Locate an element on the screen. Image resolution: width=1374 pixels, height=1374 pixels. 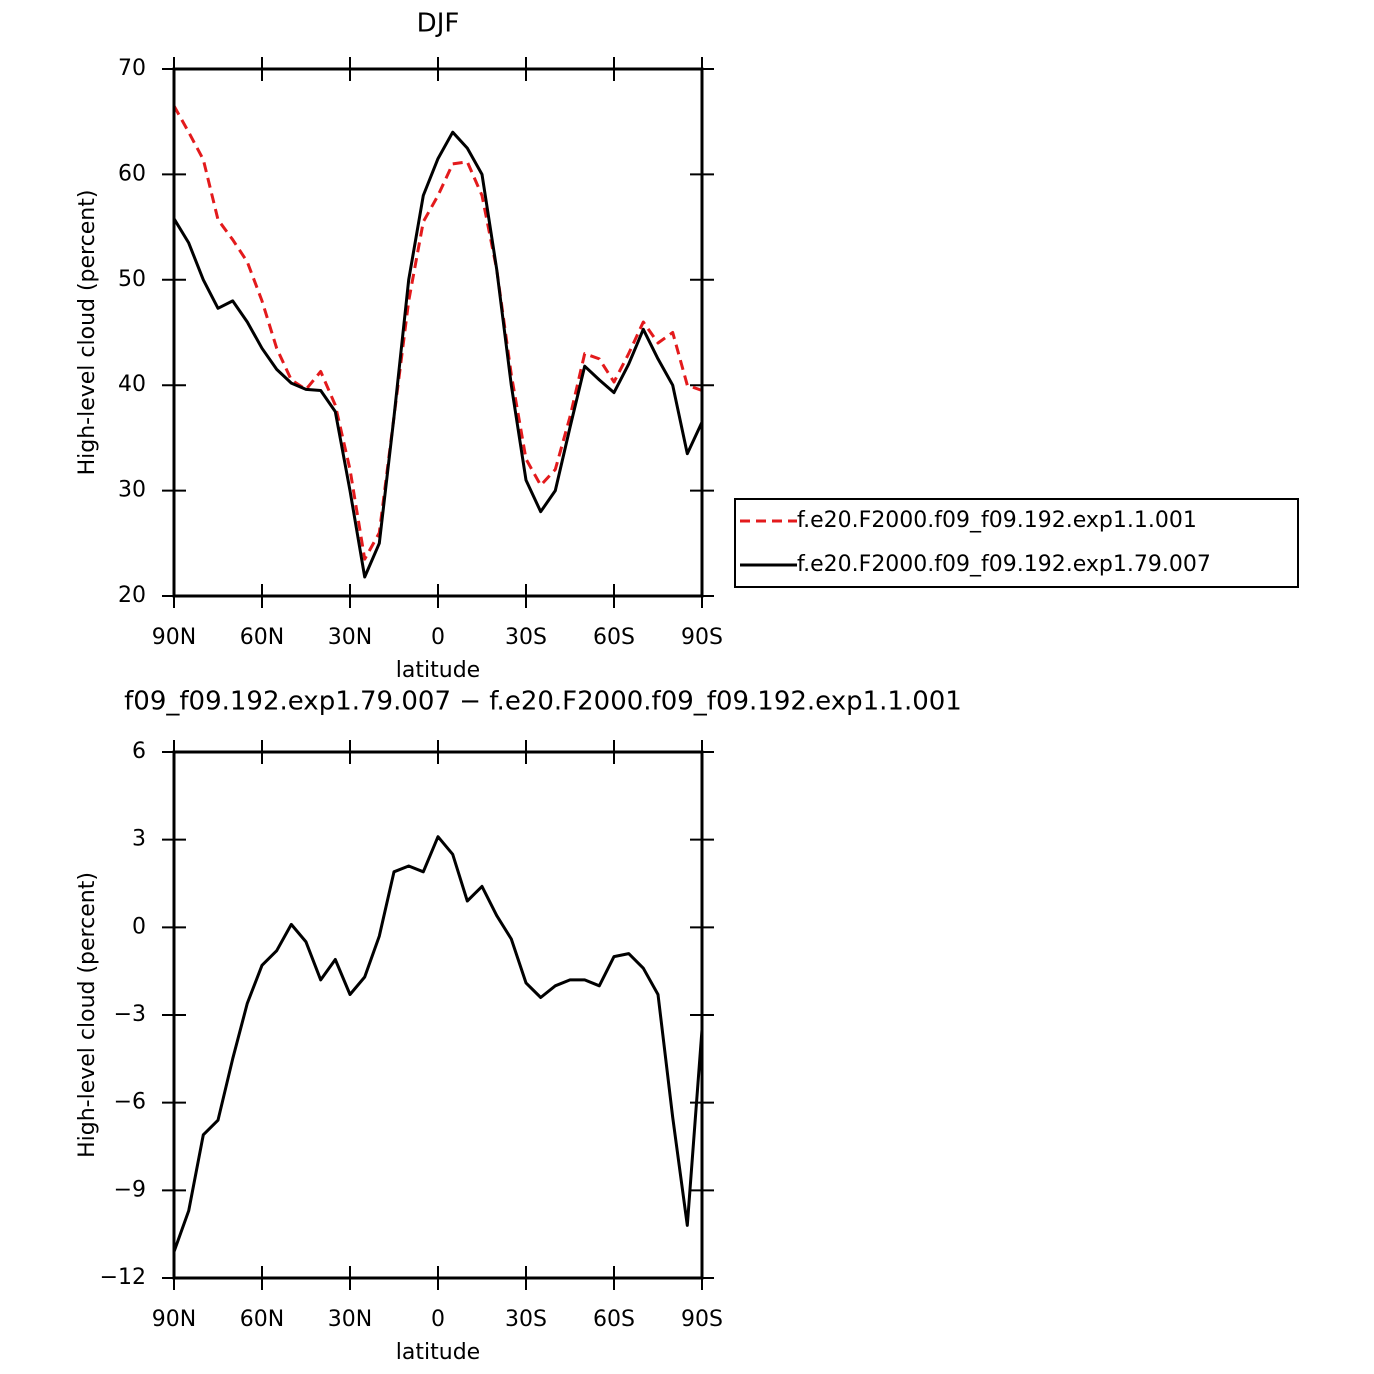
y-tick-label: −3 is located at coordinates (130, 1014).